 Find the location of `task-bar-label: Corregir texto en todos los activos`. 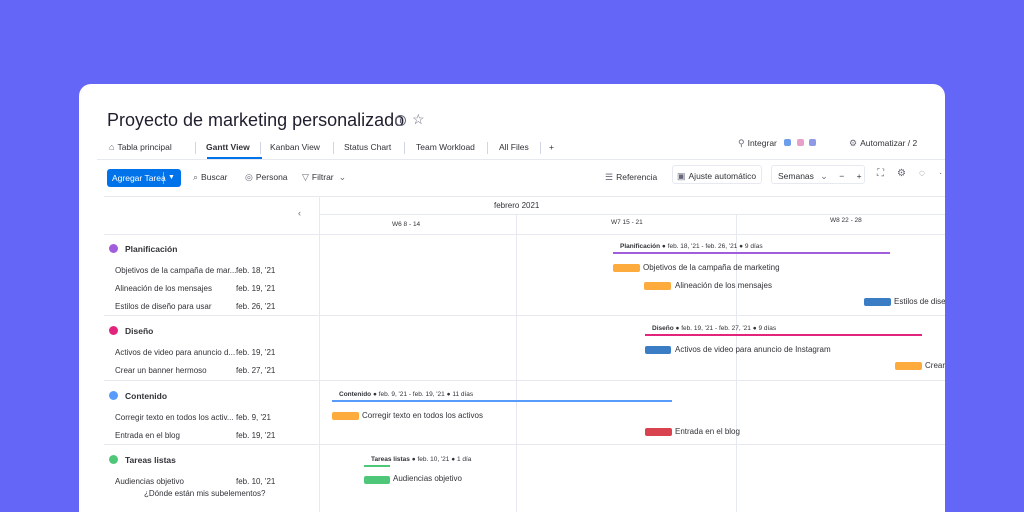

task-bar-label: Corregir texto en todos los activos is located at coordinates (422, 415).